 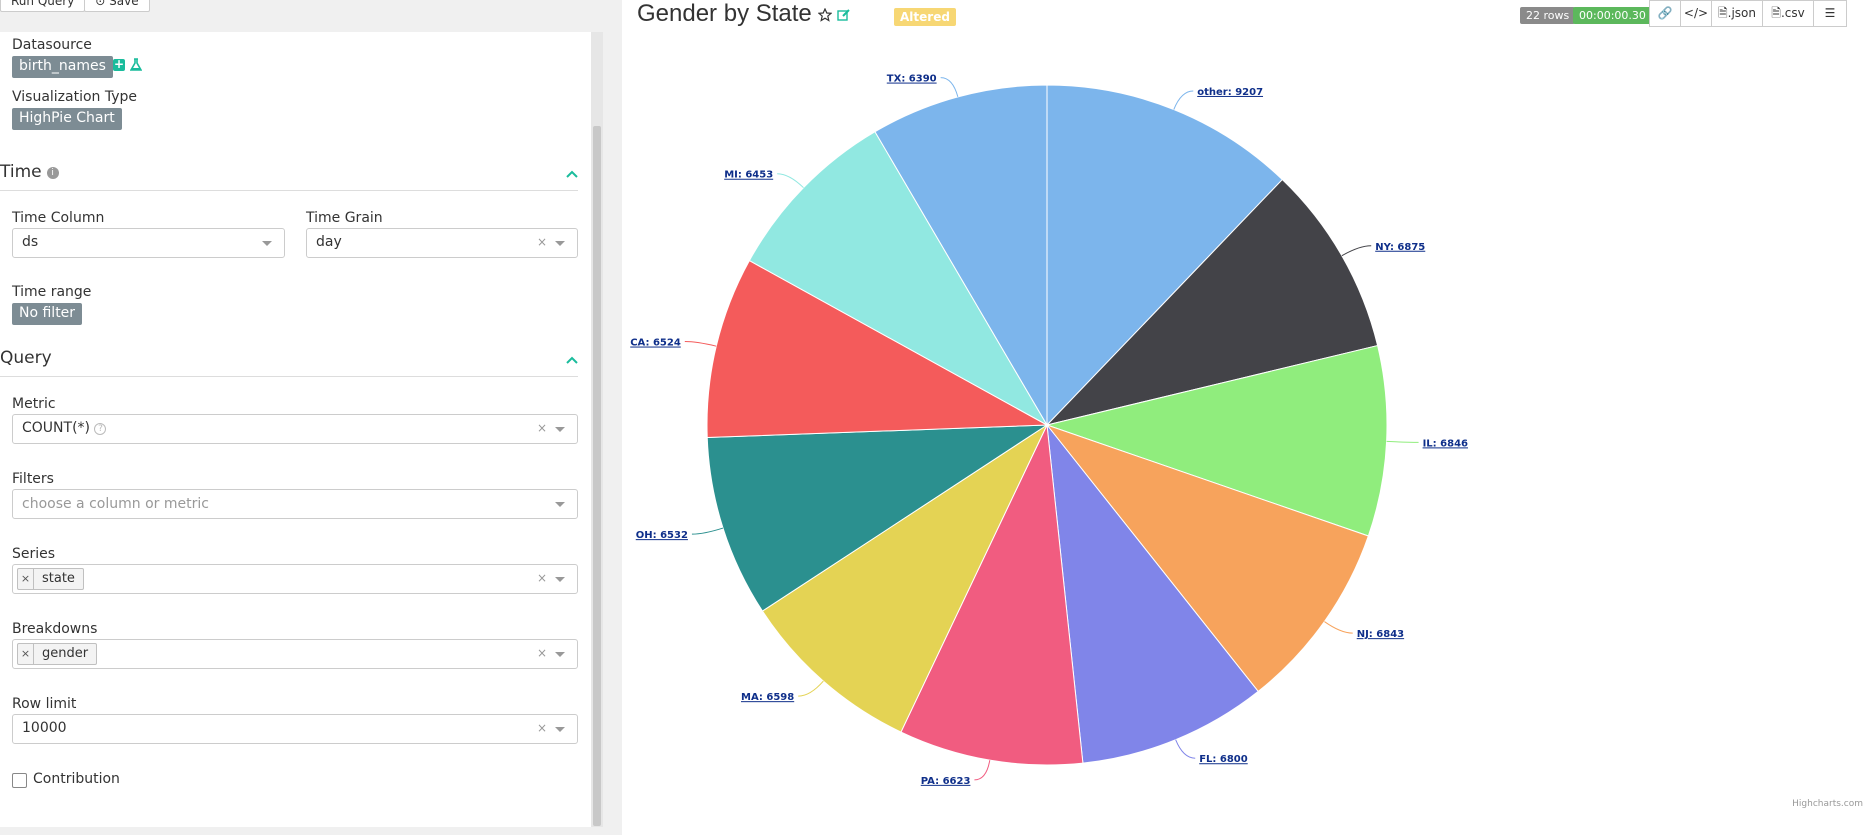 What do you see at coordinates (295, 729) in the screenshot?
I see `row-limit-select: 10000 ×` at bounding box center [295, 729].